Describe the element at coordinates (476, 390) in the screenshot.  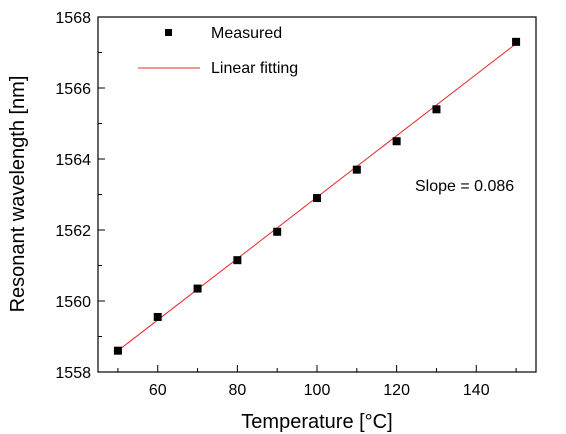
I see `x-tick-label: 140` at that location.